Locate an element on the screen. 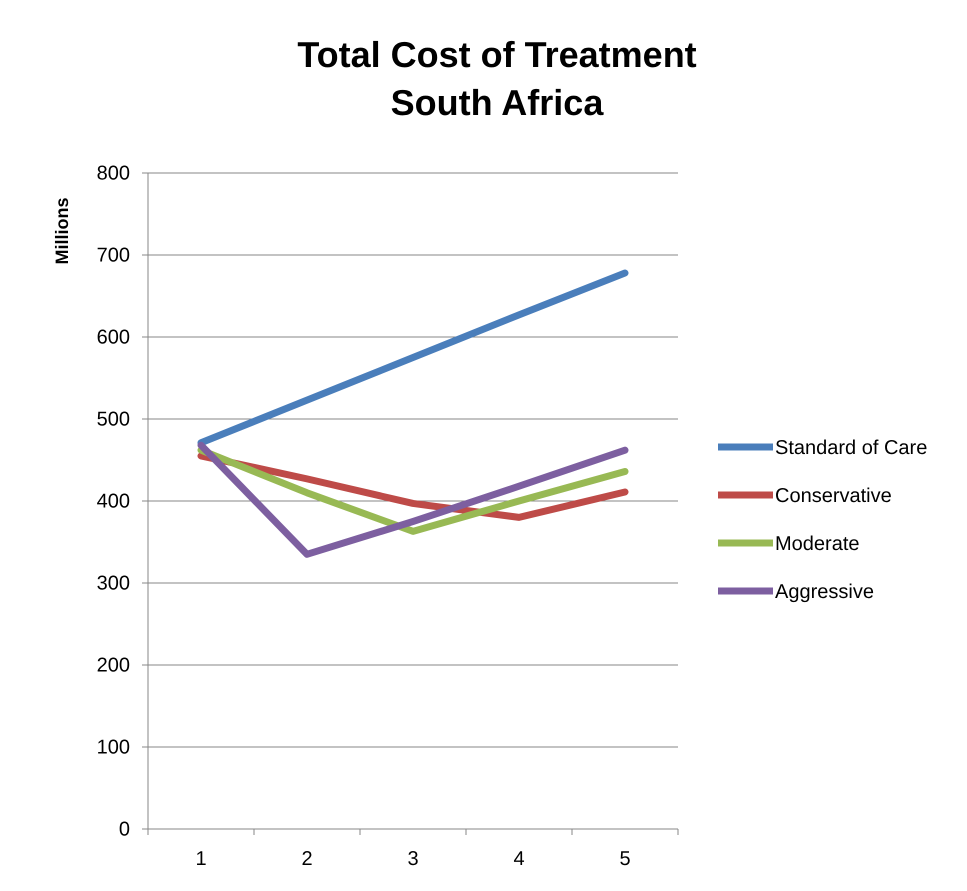 The image size is (967, 891). y-tick-label: 300 is located at coordinates (113, 583).